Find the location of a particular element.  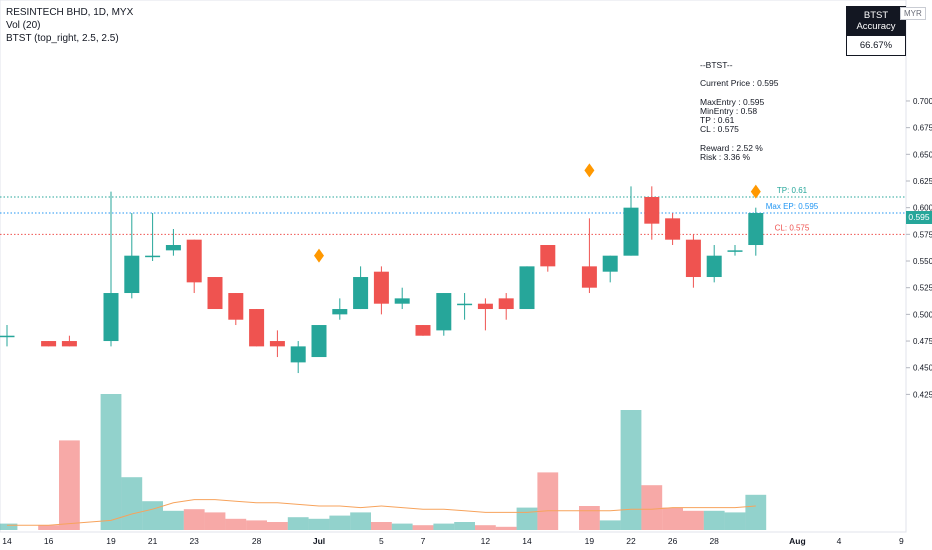

level-lines: TP: 0.61 Max EP: 0.595 CL: 0.575 is located at coordinates (453, 210).